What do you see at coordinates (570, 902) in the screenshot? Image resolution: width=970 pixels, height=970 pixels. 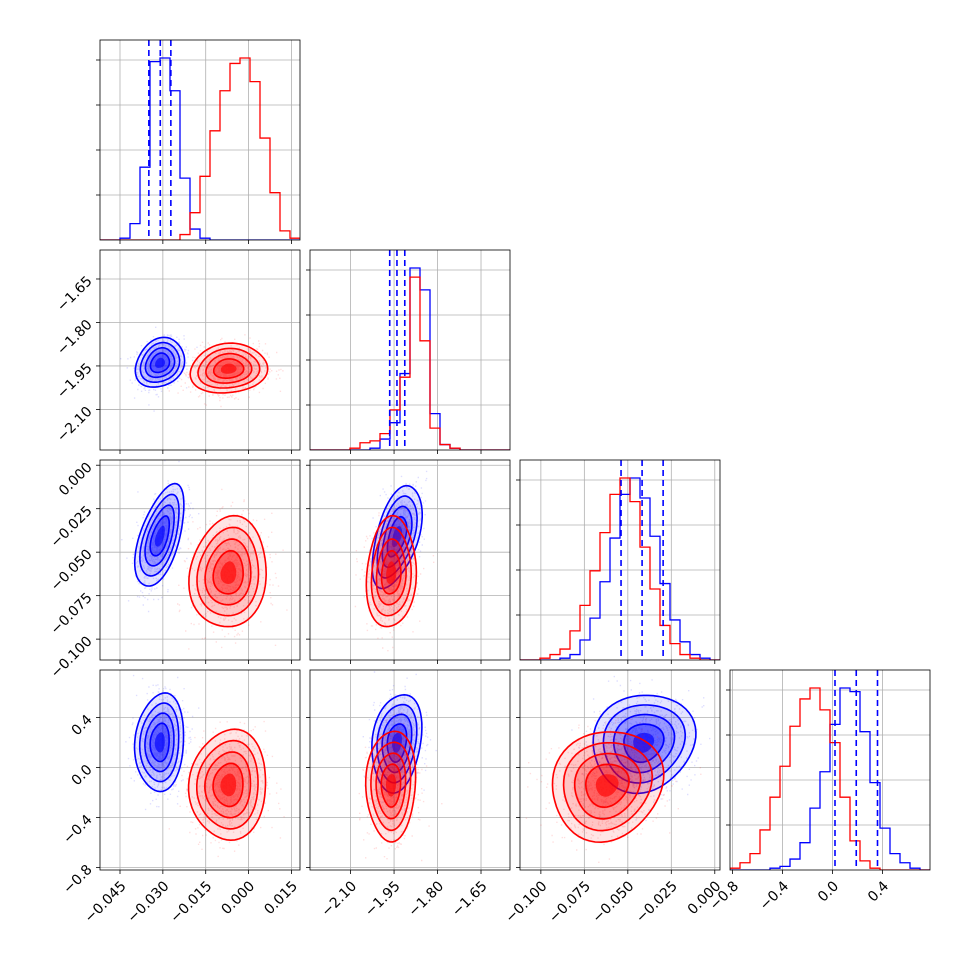 I see `x-tick-label: −0.075` at bounding box center [570, 902].